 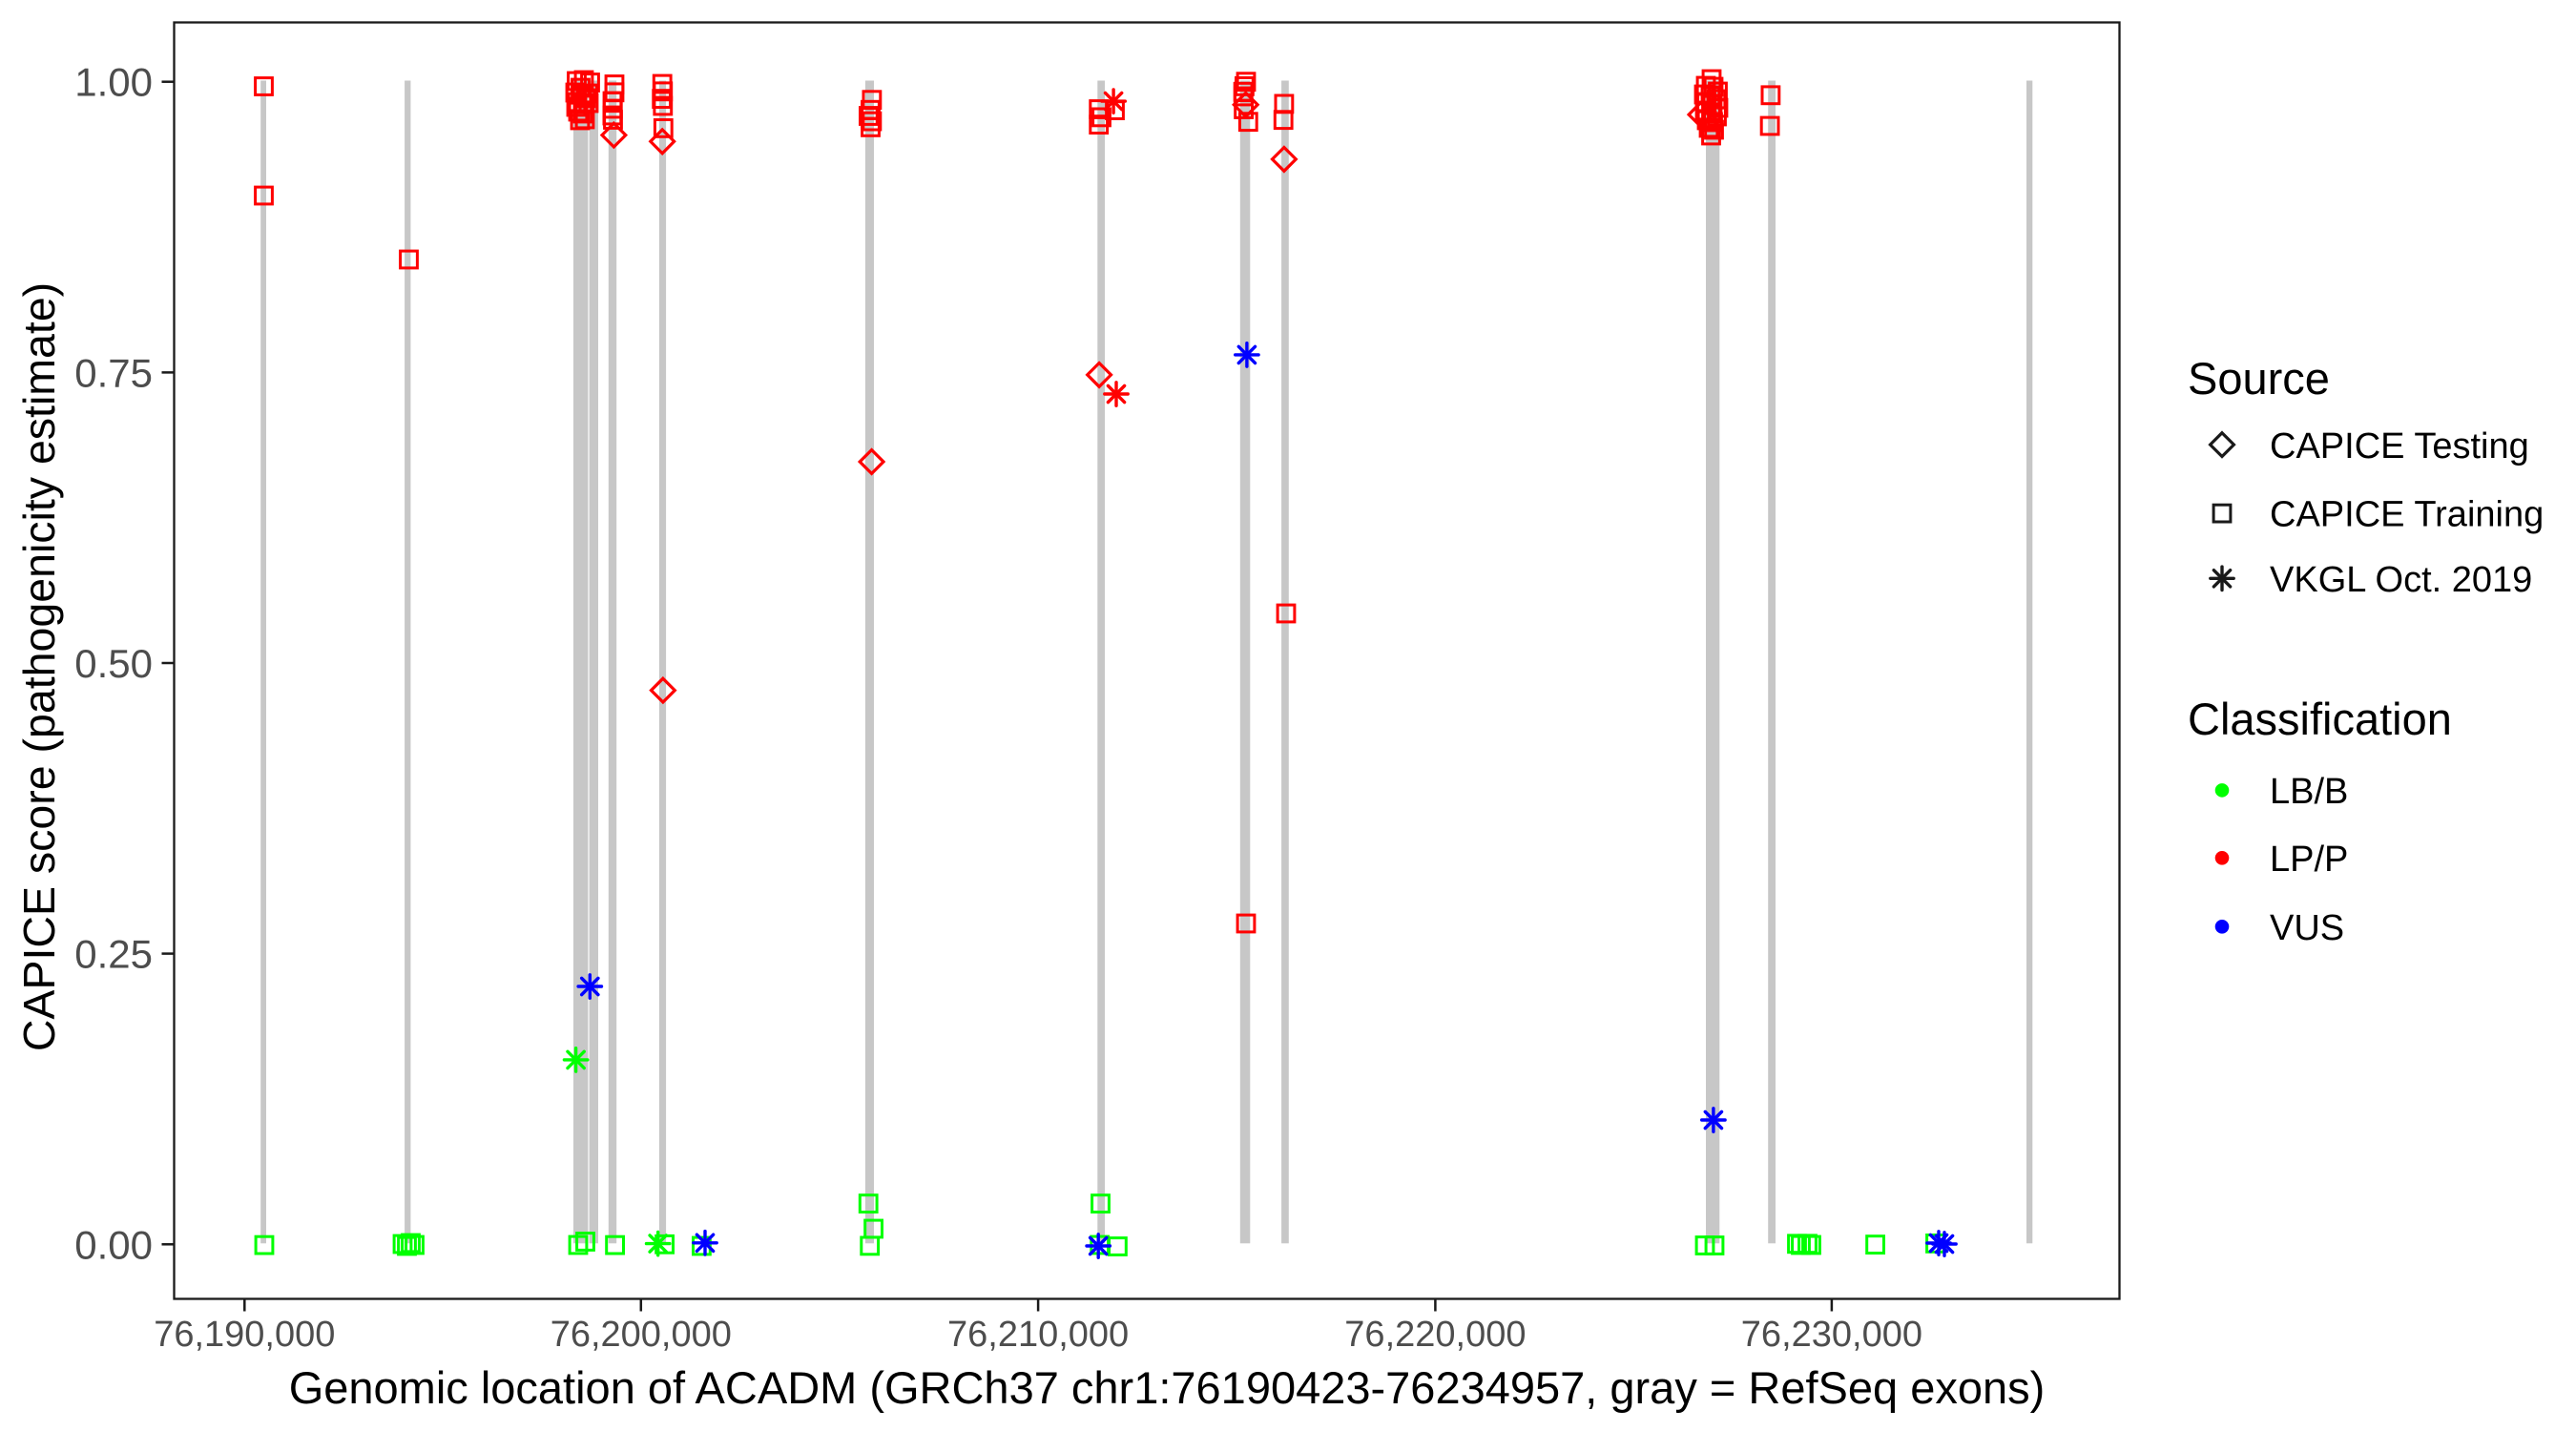 What do you see at coordinates (113, 372) in the screenshot?
I see `svg-text: 0.75` at bounding box center [113, 372].